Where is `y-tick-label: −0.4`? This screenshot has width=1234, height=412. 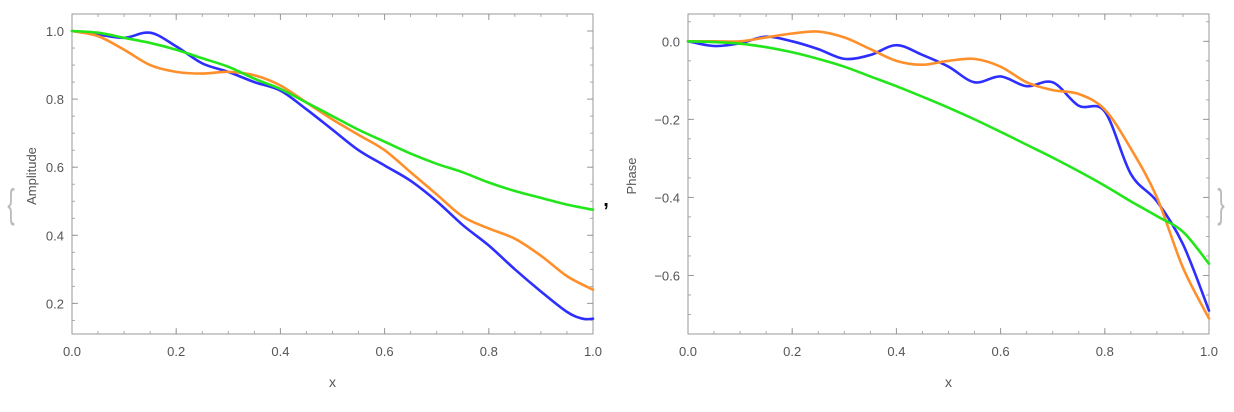
y-tick-label: −0.4 is located at coordinates (667, 197).